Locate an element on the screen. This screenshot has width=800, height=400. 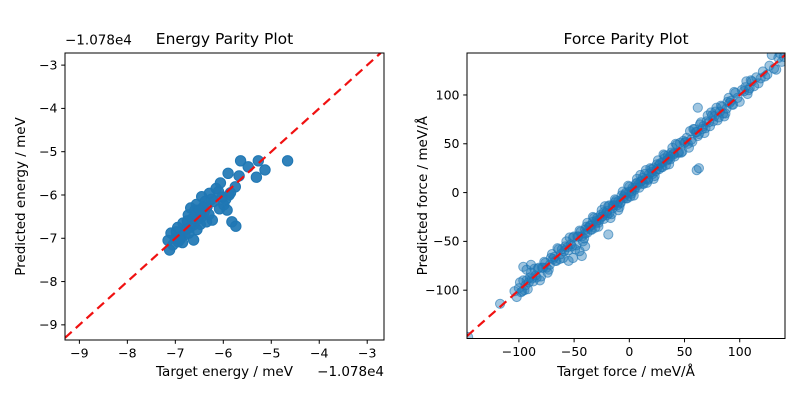
y-tick-label: −7 is located at coordinates (48, 238).